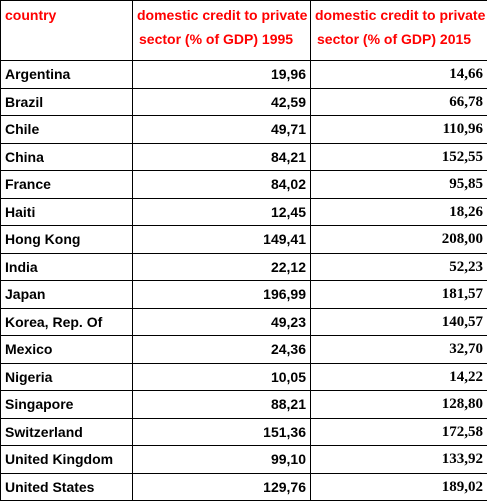 The height and width of the screenshot is (501, 487). I want to click on table-row: Japan 196,99 181,57, so click(244, 295).